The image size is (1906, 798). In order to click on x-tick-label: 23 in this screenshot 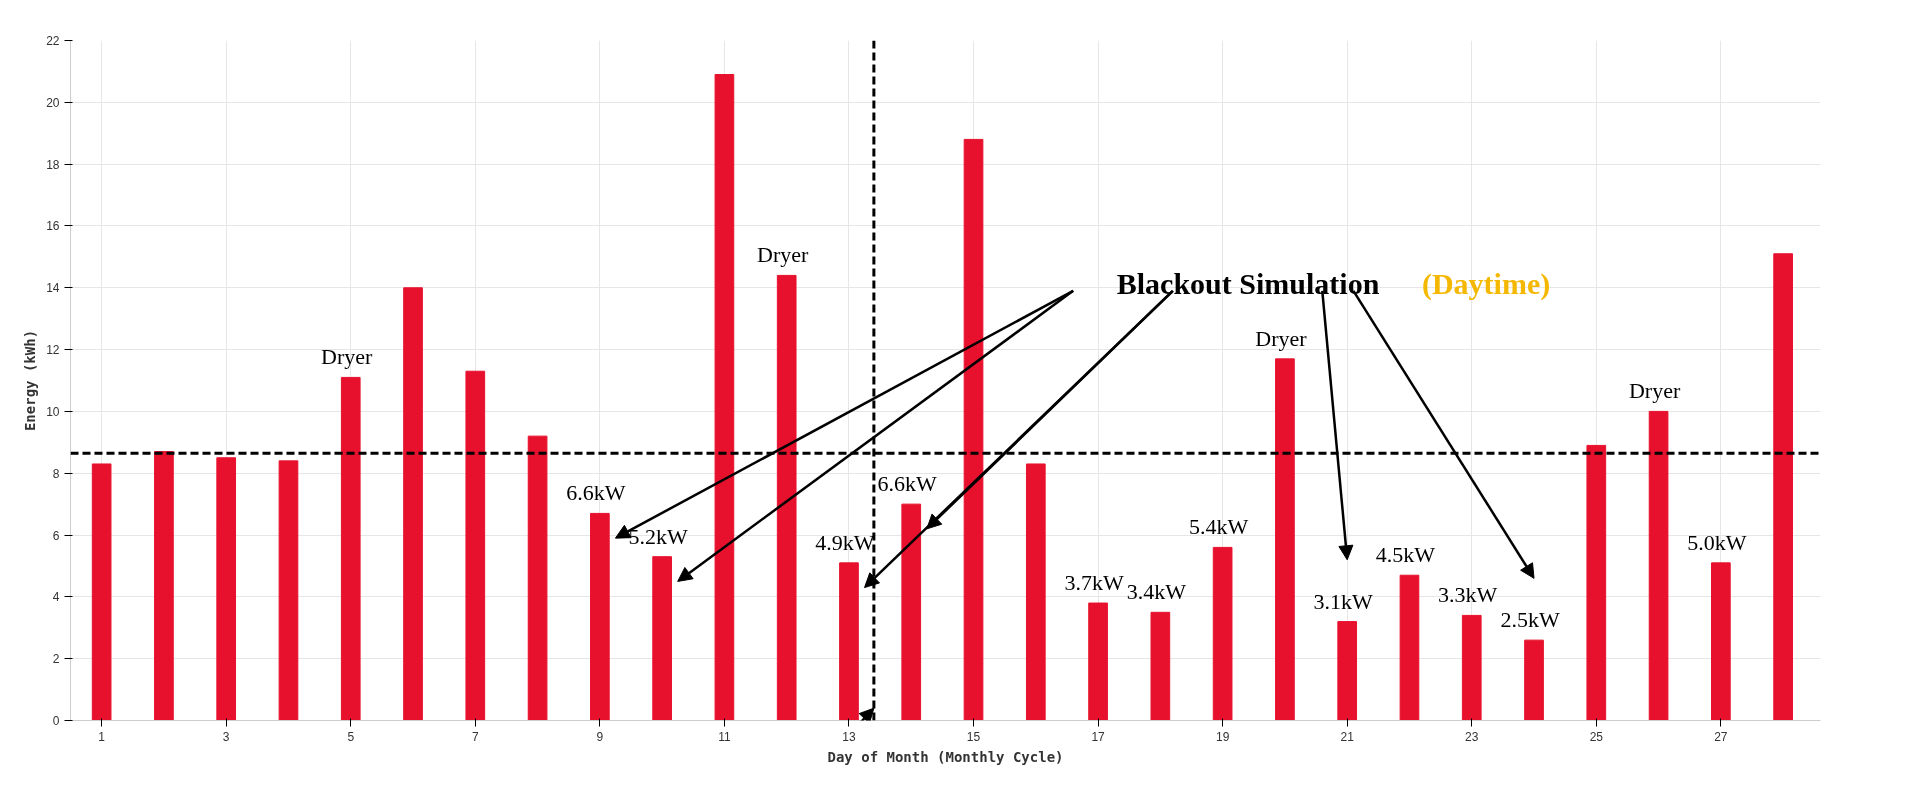, I will do `click(1472, 736)`.